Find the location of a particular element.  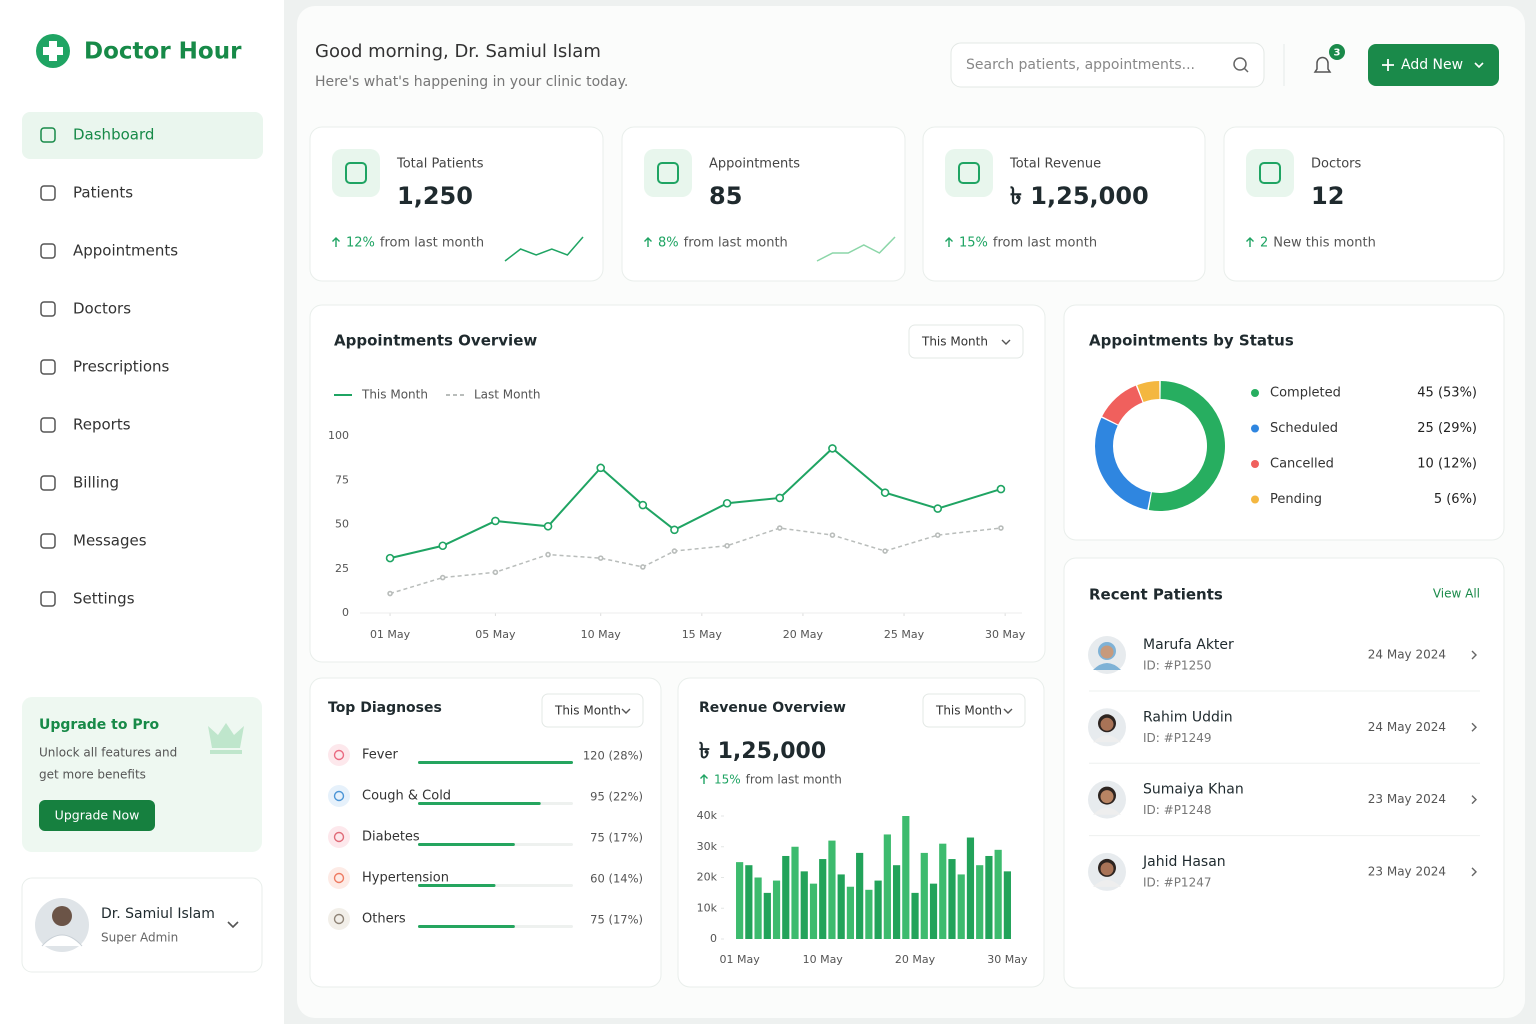

stat-label: Doctors is located at coordinates (1336, 164).